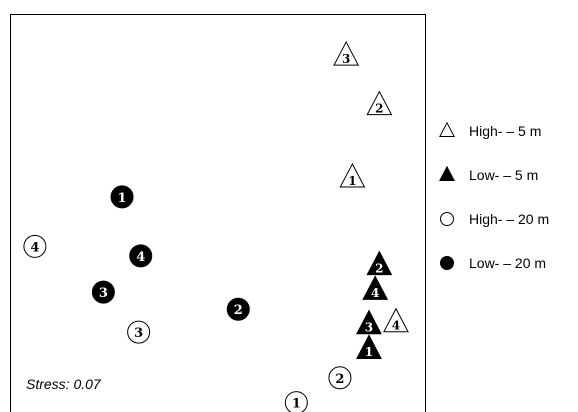  Describe the element at coordinates (379, 268) in the screenshot. I see `data-label-solid-triangle-2: 2` at that location.